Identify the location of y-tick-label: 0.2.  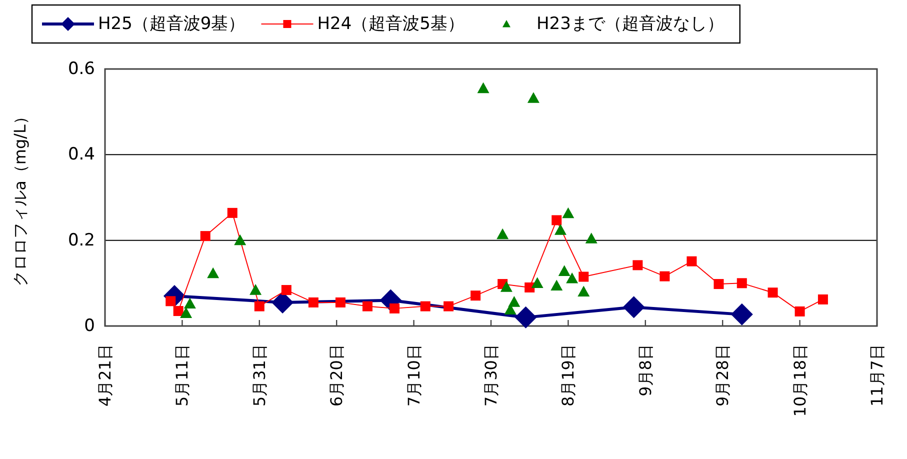
(81, 240).